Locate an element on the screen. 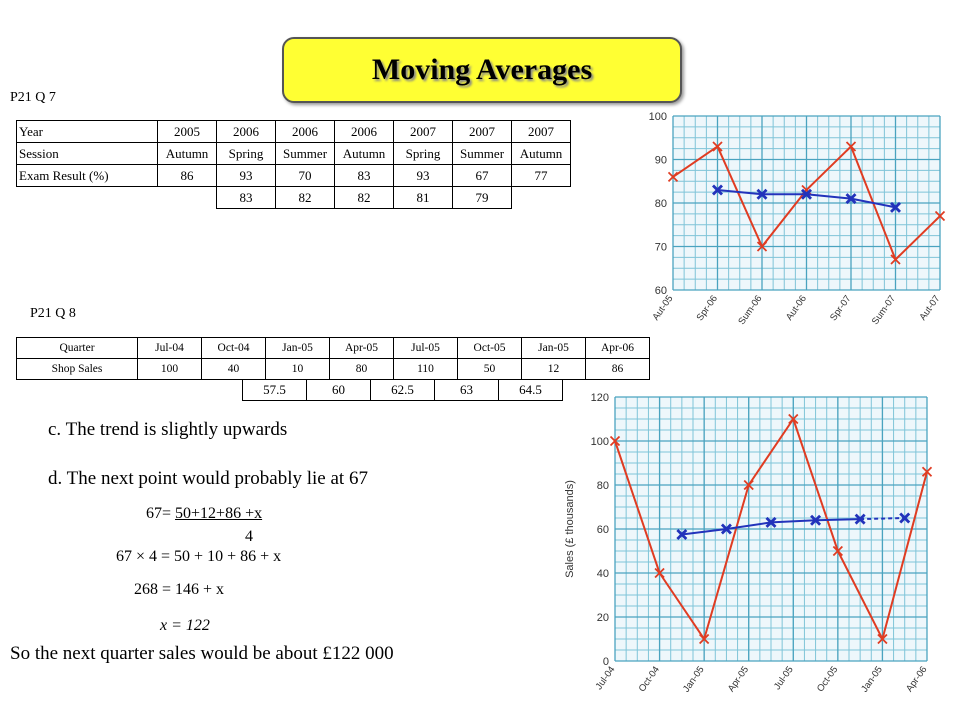  q7-result-cell: 70 is located at coordinates (305, 175).